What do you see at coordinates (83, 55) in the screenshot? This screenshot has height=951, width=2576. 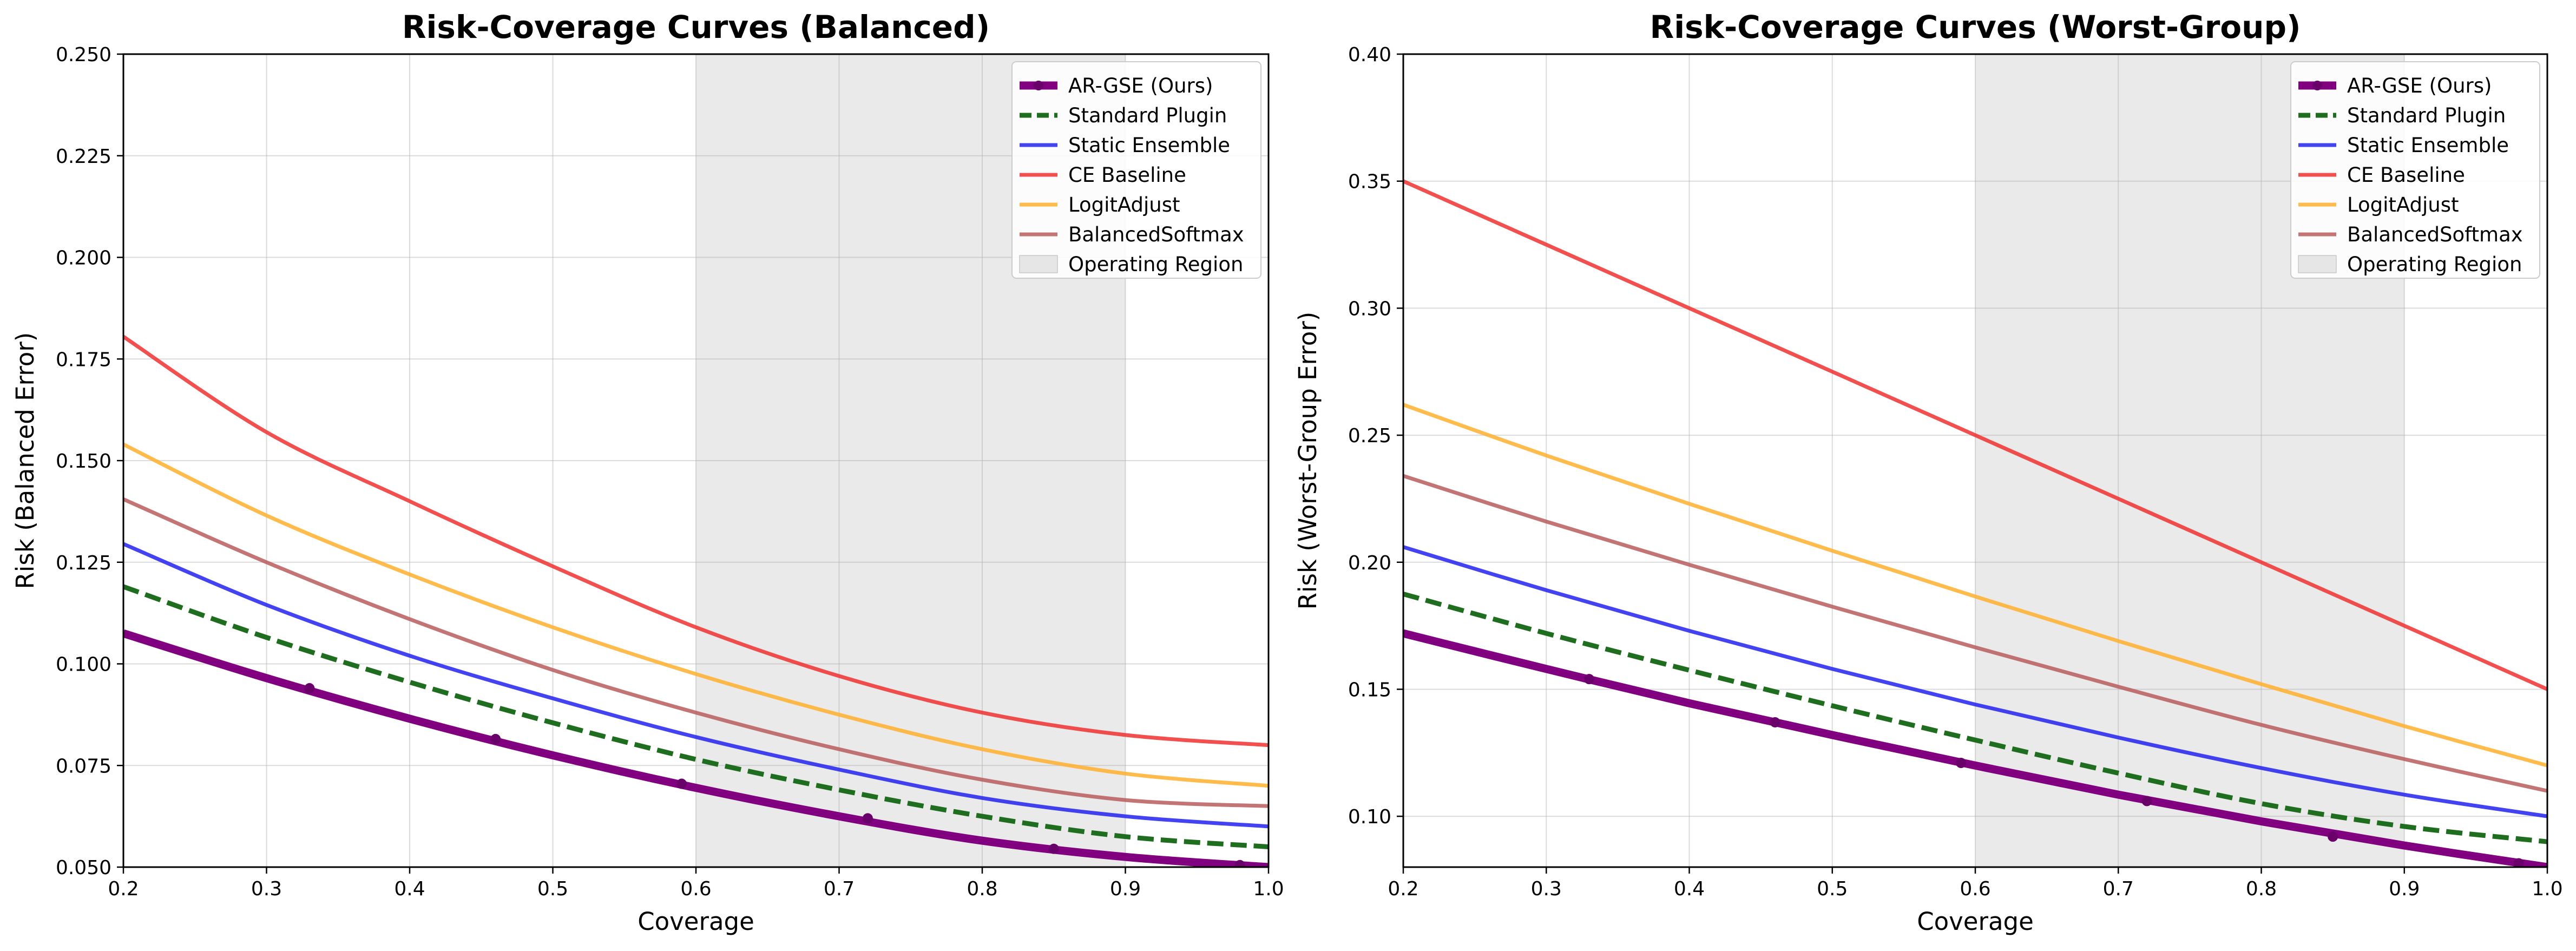 I see `left-y-tick-label: 0.250` at bounding box center [83, 55].